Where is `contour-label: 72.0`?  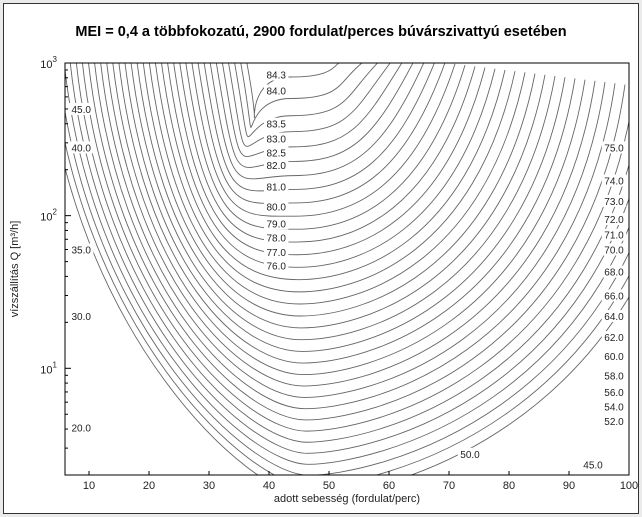
contour-label: 72.0 is located at coordinates (614, 220).